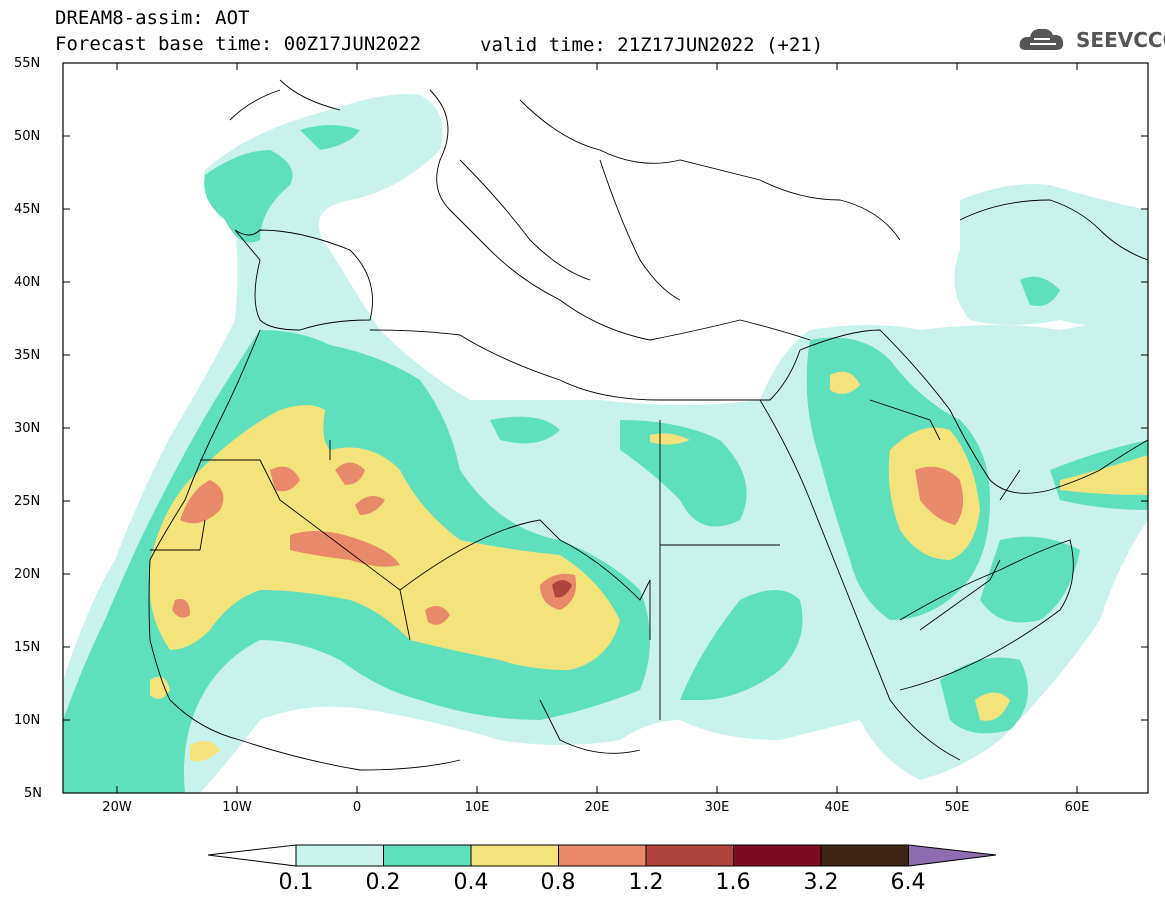  Describe the element at coordinates (27, 428) in the screenshot. I see `lat-label: 30N` at that location.